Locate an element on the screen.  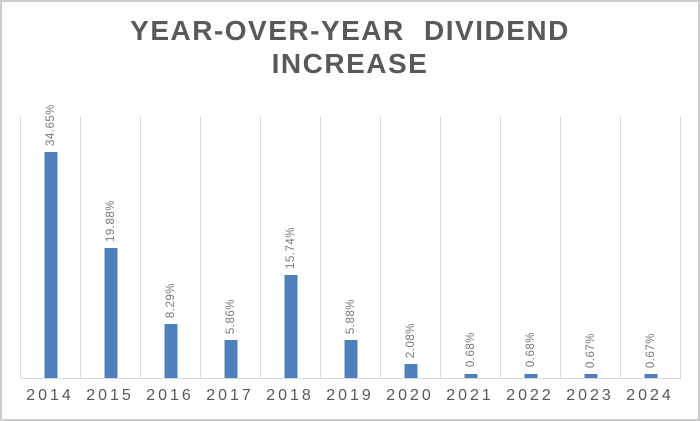
chart-title-line1: YEAR-OVER-YEAR DIVIDEND is located at coordinates (350, 30).